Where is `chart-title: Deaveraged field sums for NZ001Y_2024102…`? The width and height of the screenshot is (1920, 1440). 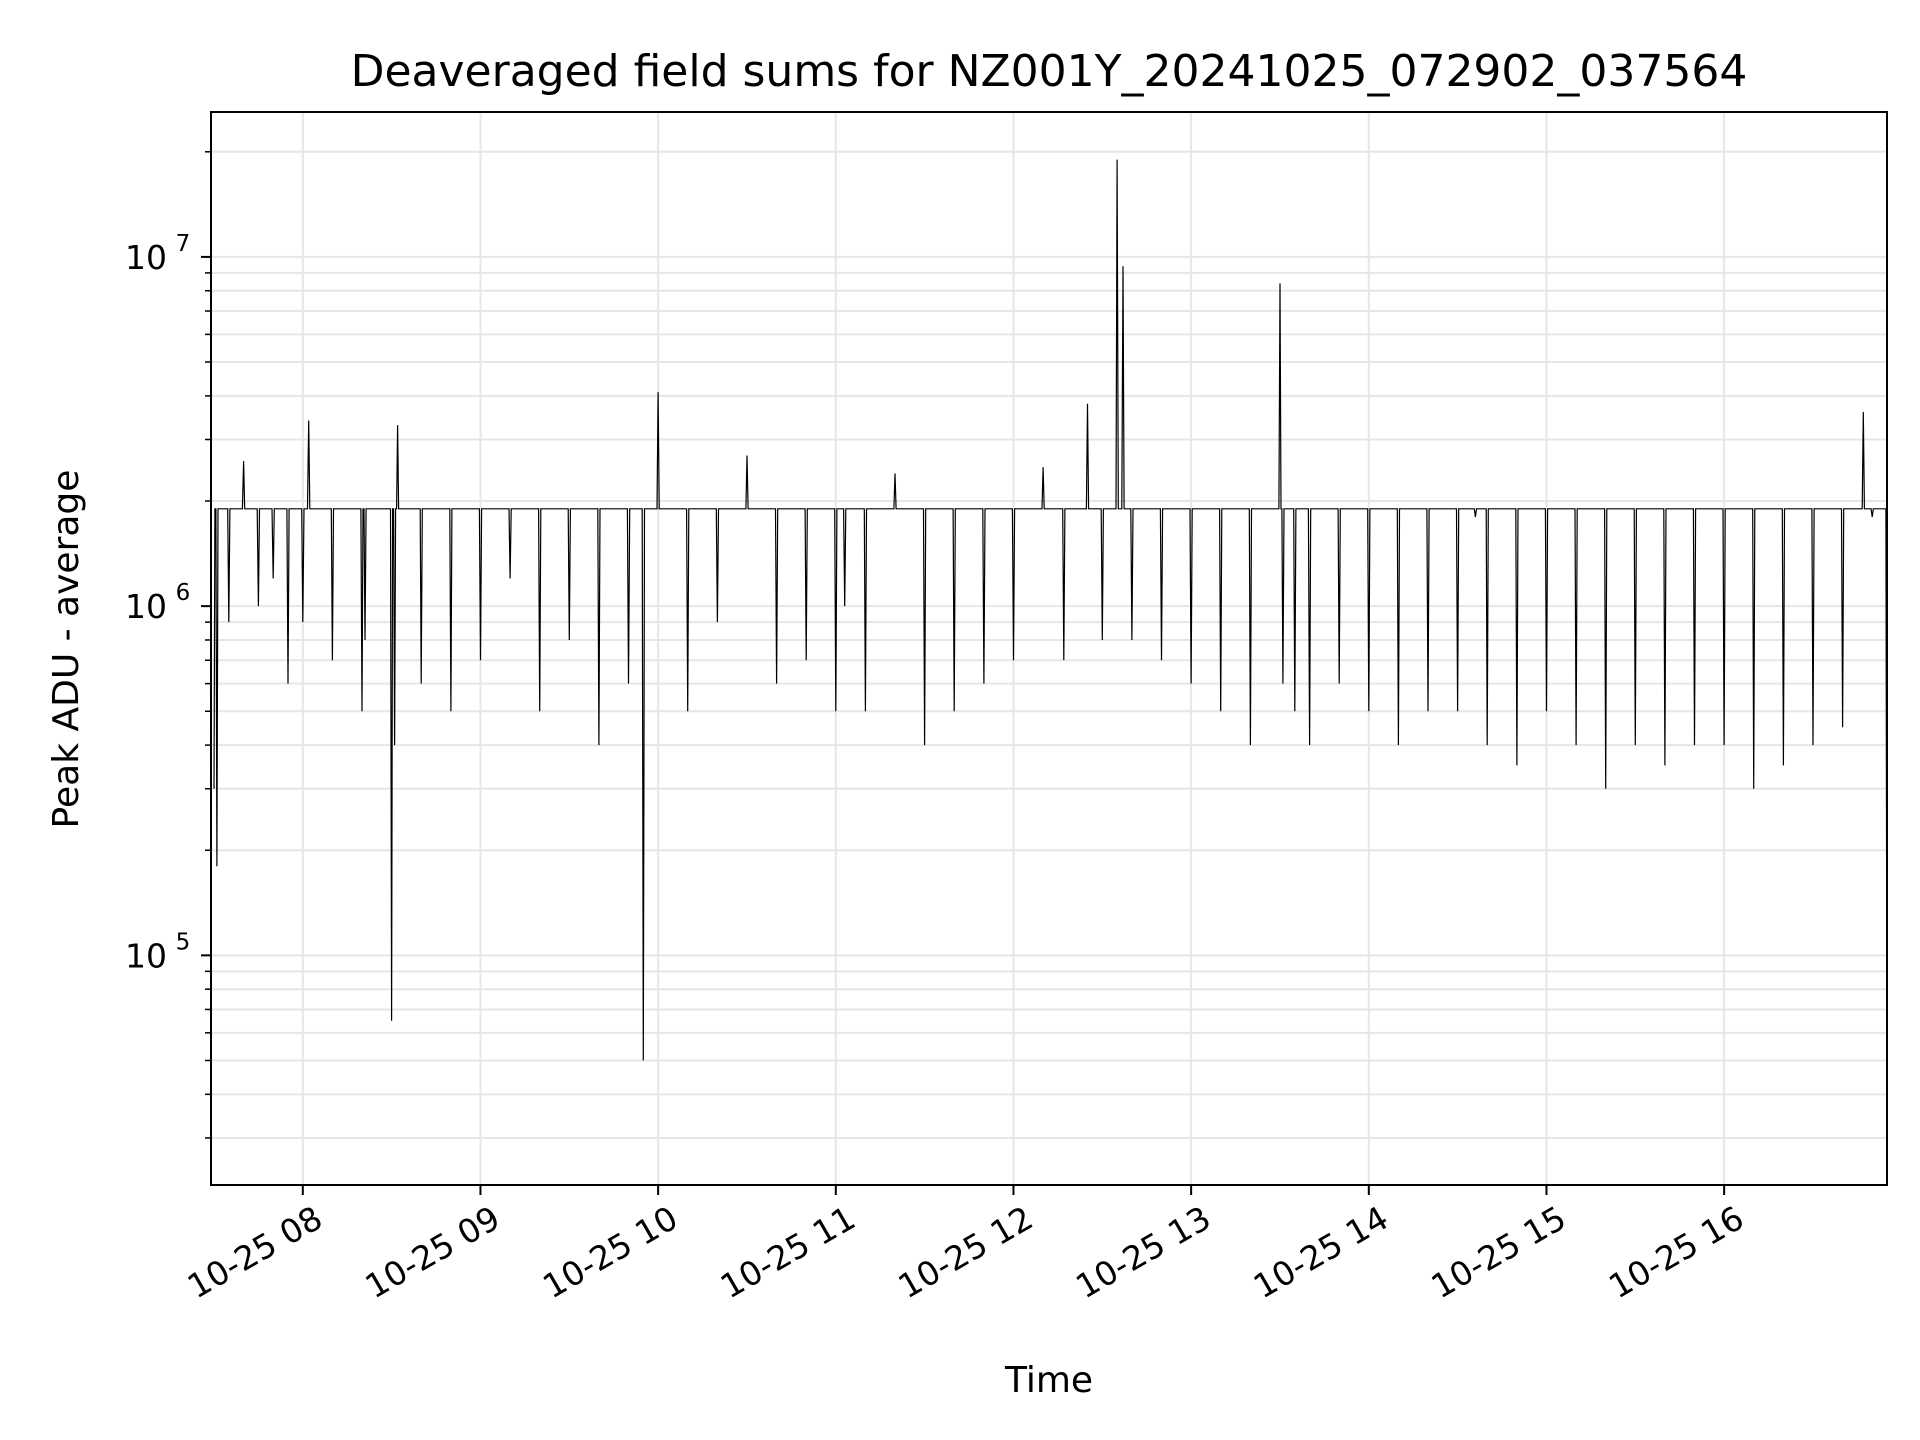
chart-title: Deaveraged field sums for NZ001Y_2024102… is located at coordinates (1049, 71).